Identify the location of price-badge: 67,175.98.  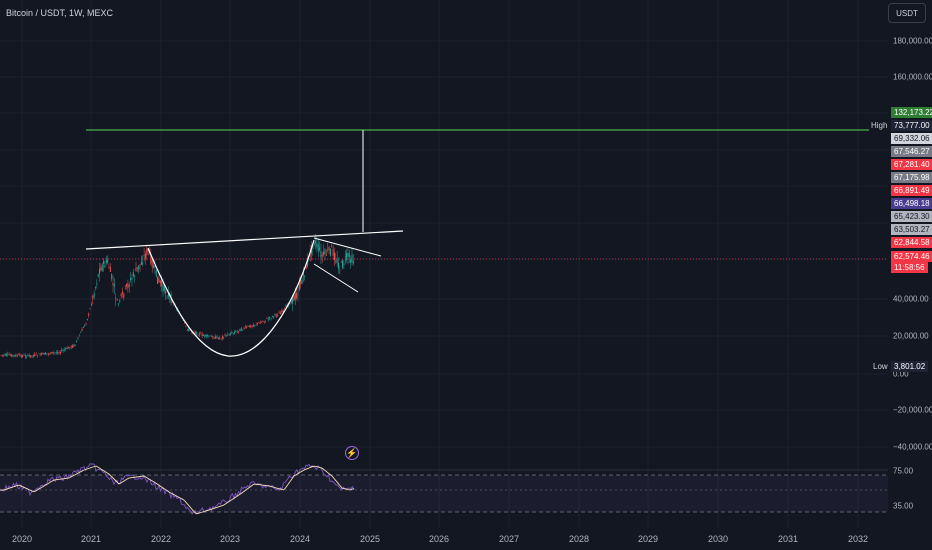
(911, 177).